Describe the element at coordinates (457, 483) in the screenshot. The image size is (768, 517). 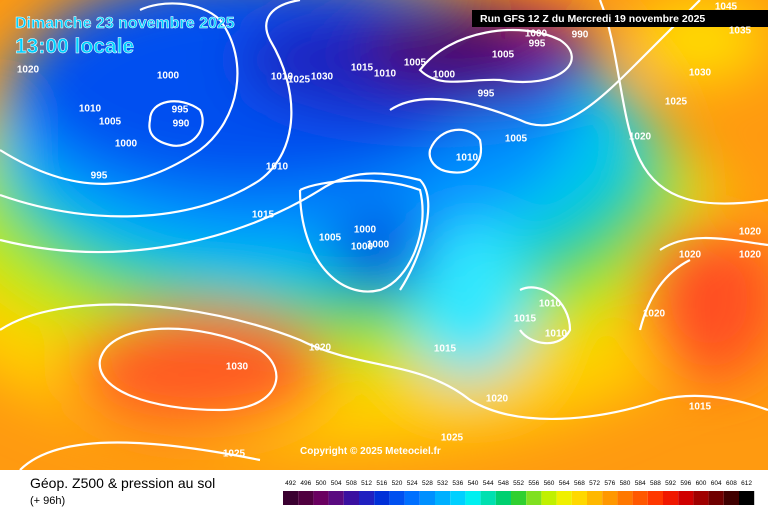
I see `scale-label: 536` at that location.